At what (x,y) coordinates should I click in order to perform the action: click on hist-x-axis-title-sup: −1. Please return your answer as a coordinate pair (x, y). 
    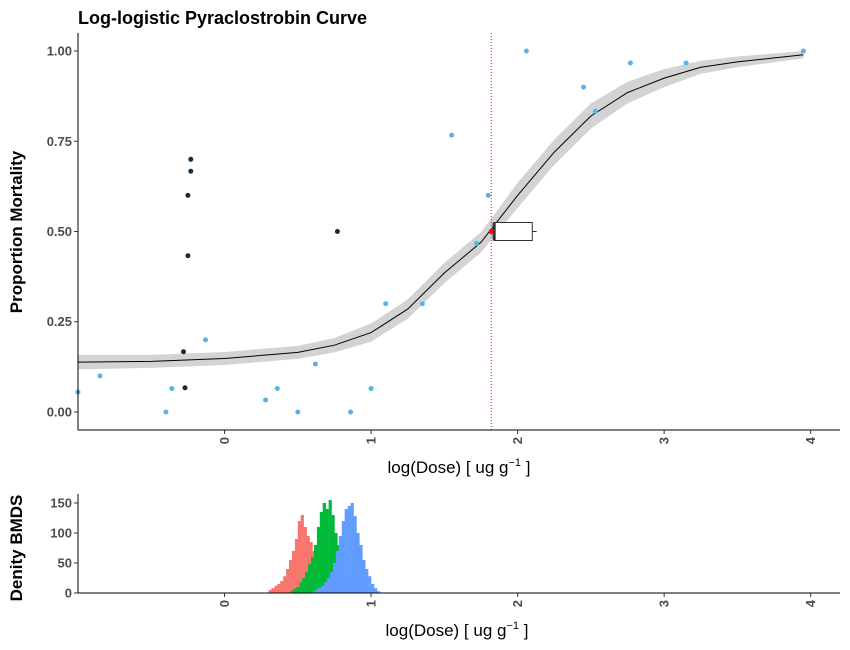
    Looking at the image, I should click on (512, 626).